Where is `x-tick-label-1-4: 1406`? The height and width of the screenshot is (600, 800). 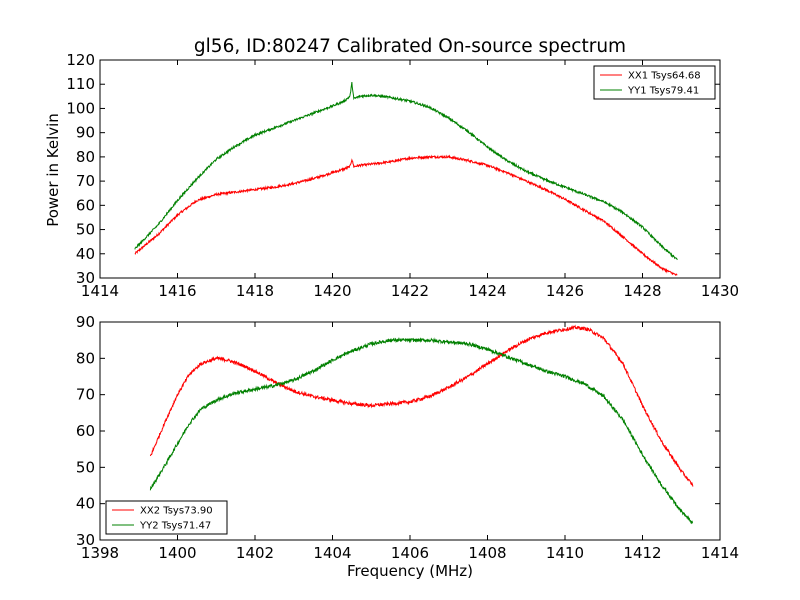
x-tick-label-1-4: 1406 is located at coordinates (410, 553).